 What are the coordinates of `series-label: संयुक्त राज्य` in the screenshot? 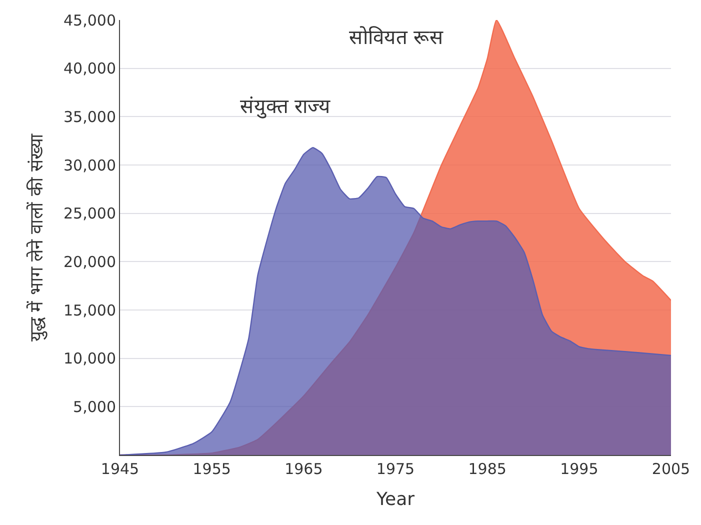 It's located at (285, 106).